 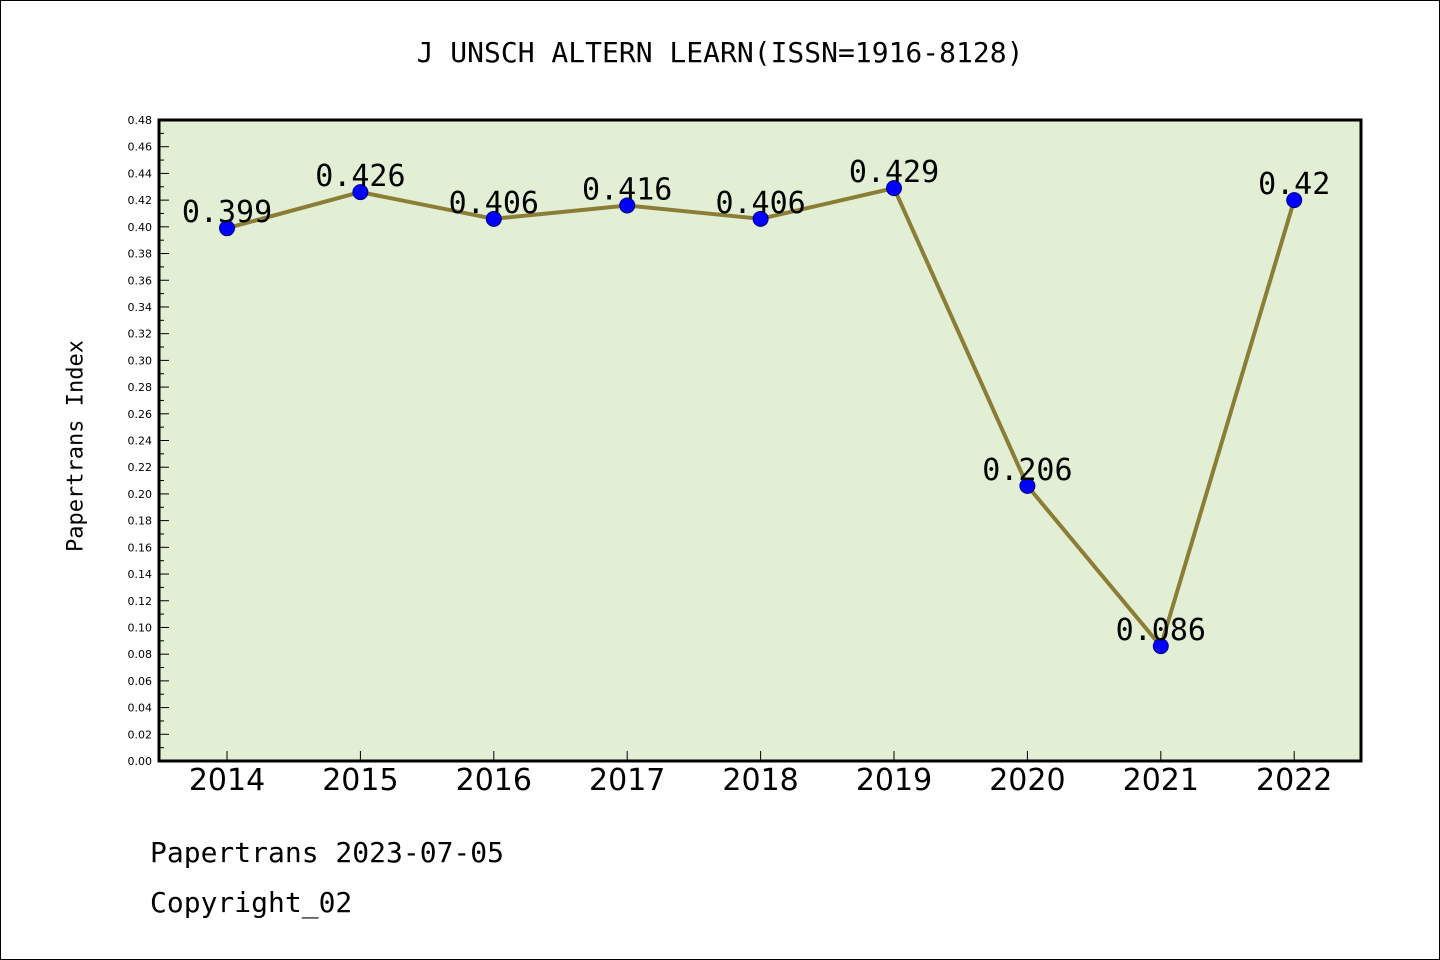 I want to click on data-label: 0.086, so click(x=1161, y=630).